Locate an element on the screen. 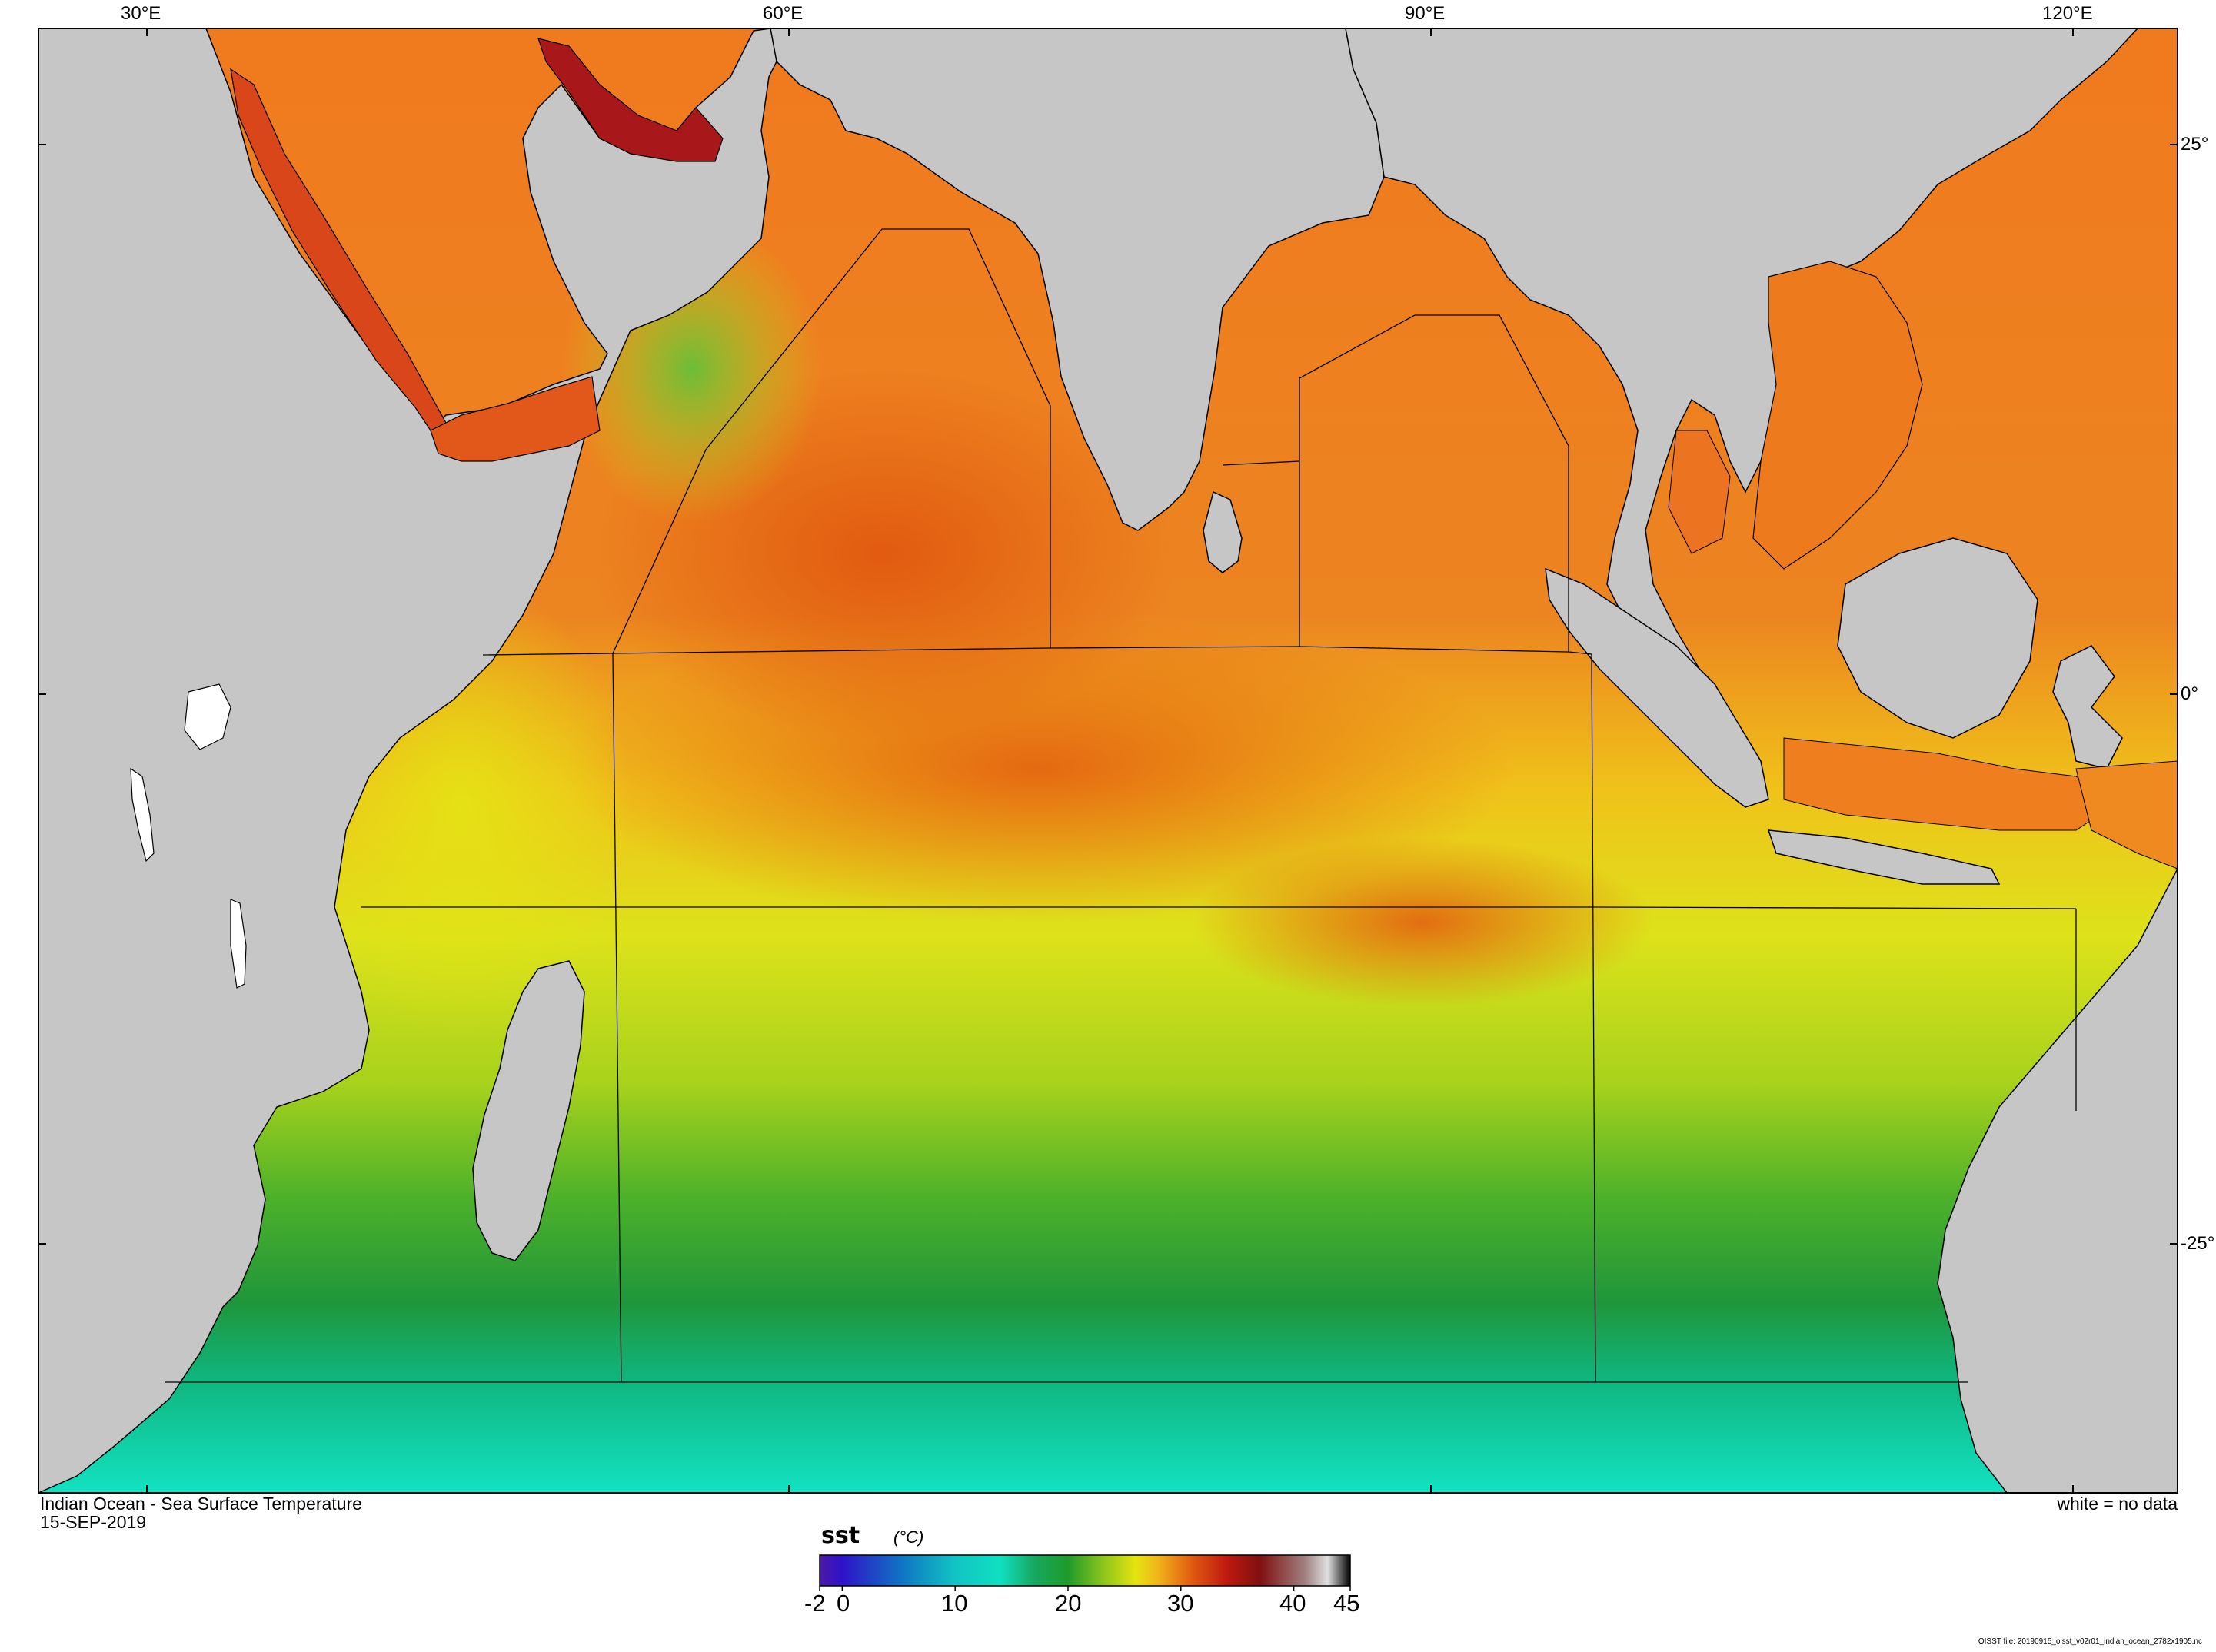 This screenshot has width=2216, height=1652. gulf-of-thailand is located at coordinates (1700, 492).